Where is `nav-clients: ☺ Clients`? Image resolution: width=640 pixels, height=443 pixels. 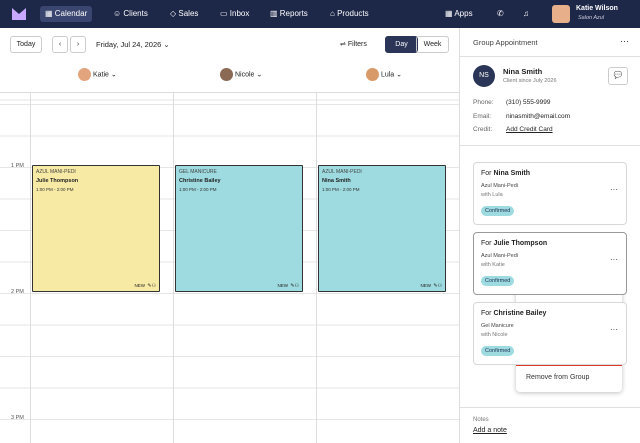
nav-clients: ☺ Clients is located at coordinates (130, 13).